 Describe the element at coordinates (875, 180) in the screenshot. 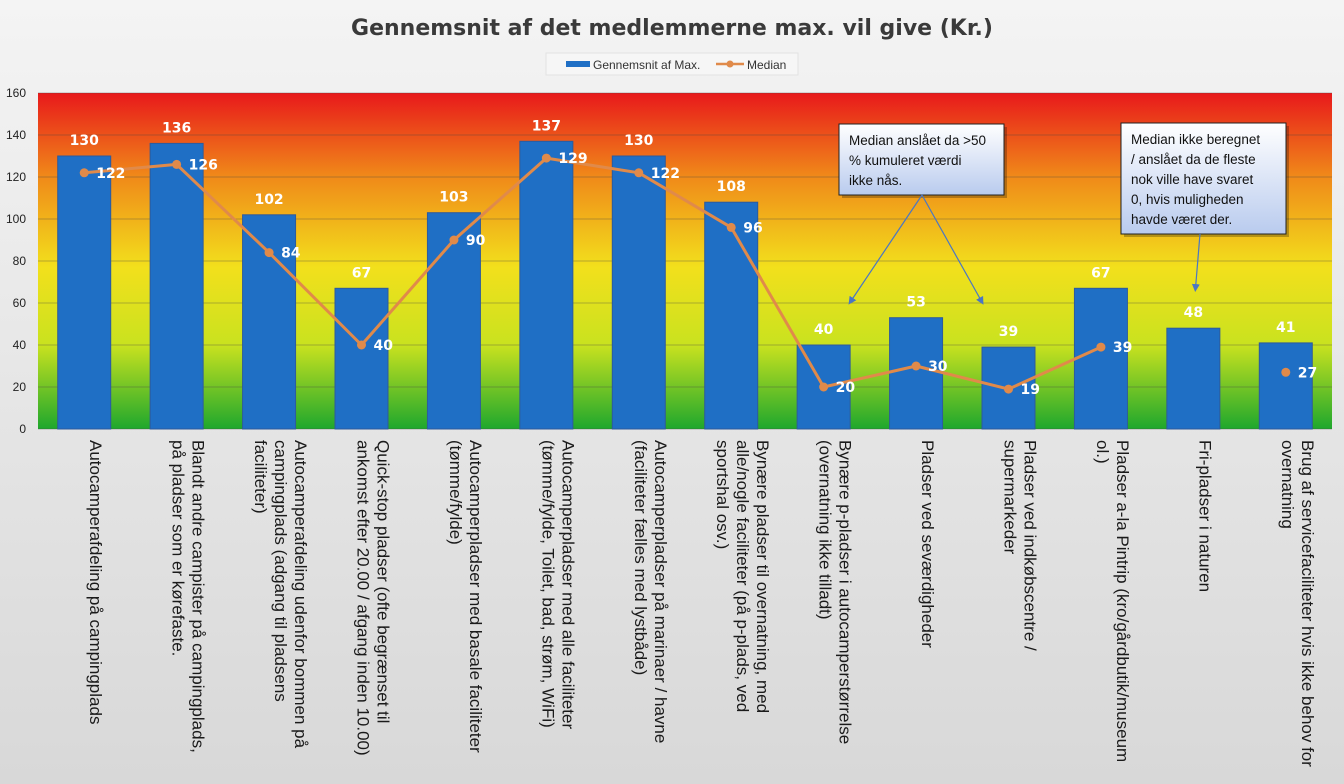

I see `annotation-text: ikke nås.` at that location.